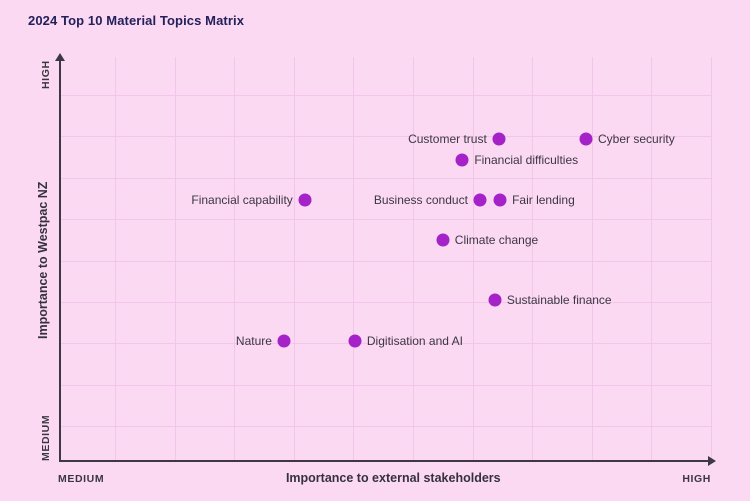 This screenshot has width=750, height=501. I want to click on data-point-label: Sustainable finance, so click(559, 299).